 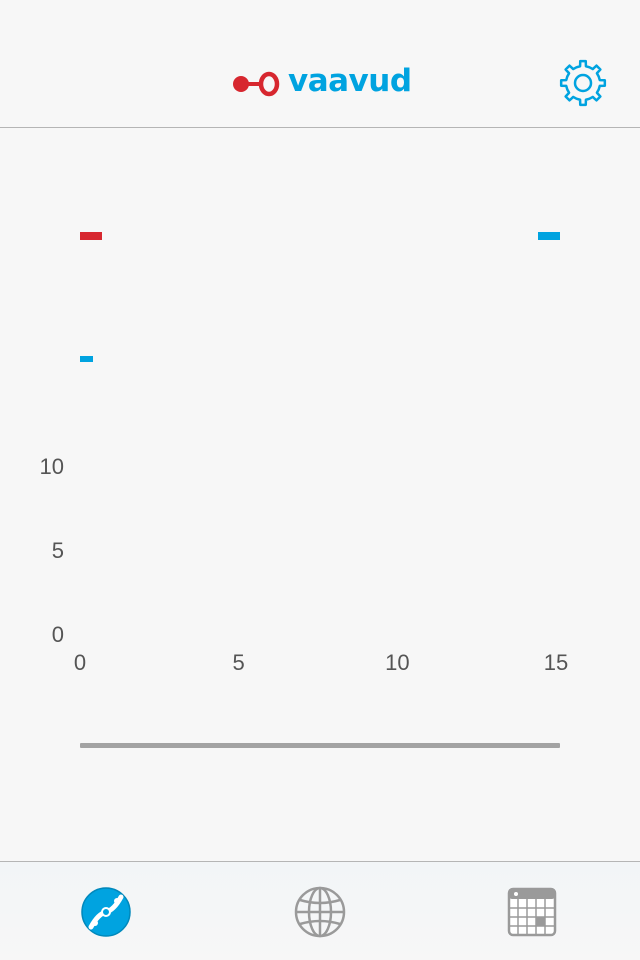 What do you see at coordinates (91, 236) in the screenshot?
I see `min-speed-indicator` at bounding box center [91, 236].